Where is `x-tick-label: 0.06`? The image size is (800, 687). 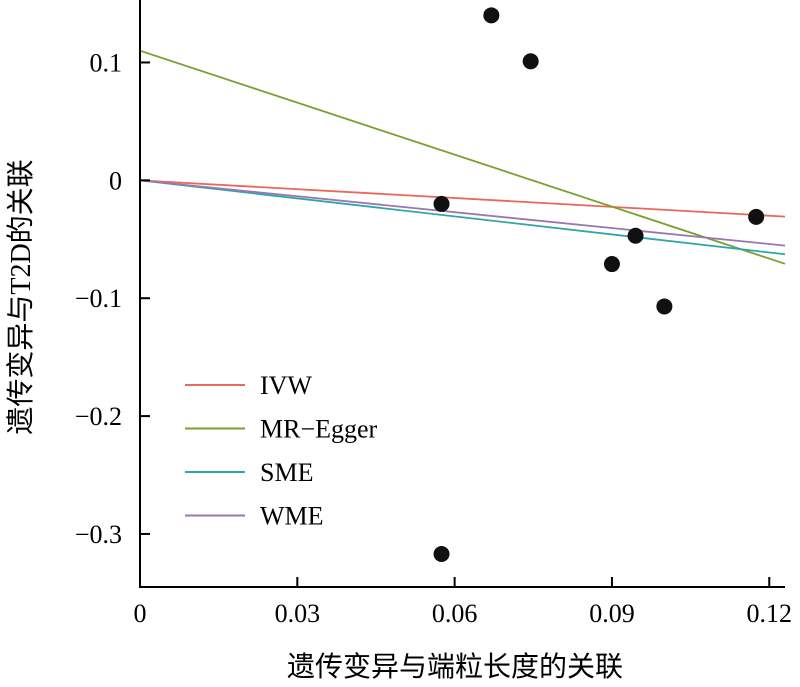 x-tick-label: 0.06 is located at coordinates (455, 613).